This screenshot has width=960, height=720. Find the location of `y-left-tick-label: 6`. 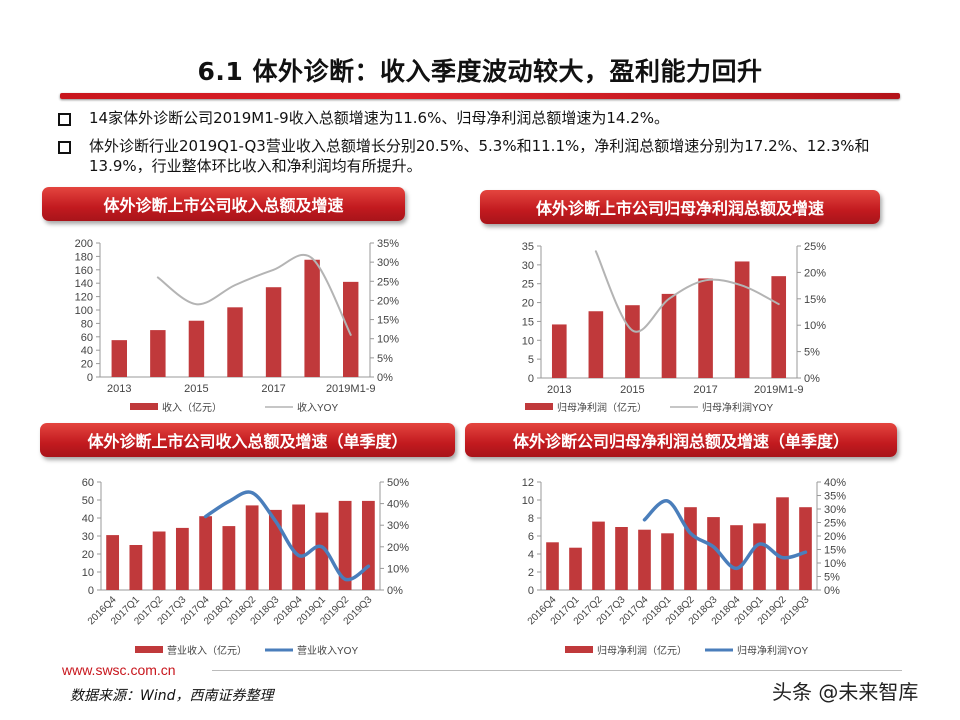

y-left-tick-label: 6 is located at coordinates (531, 537).